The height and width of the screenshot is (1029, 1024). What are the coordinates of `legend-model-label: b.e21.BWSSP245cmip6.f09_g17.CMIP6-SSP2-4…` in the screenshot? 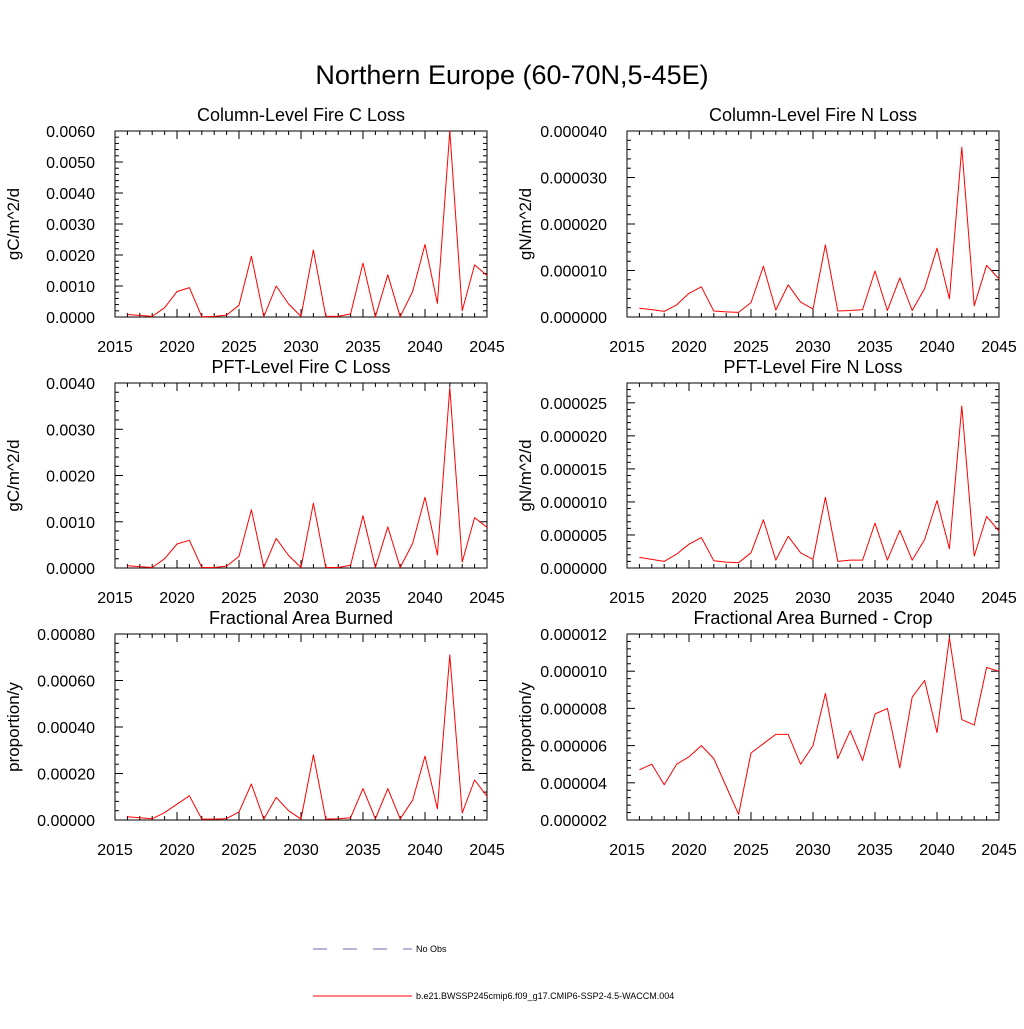 It's located at (545, 996).